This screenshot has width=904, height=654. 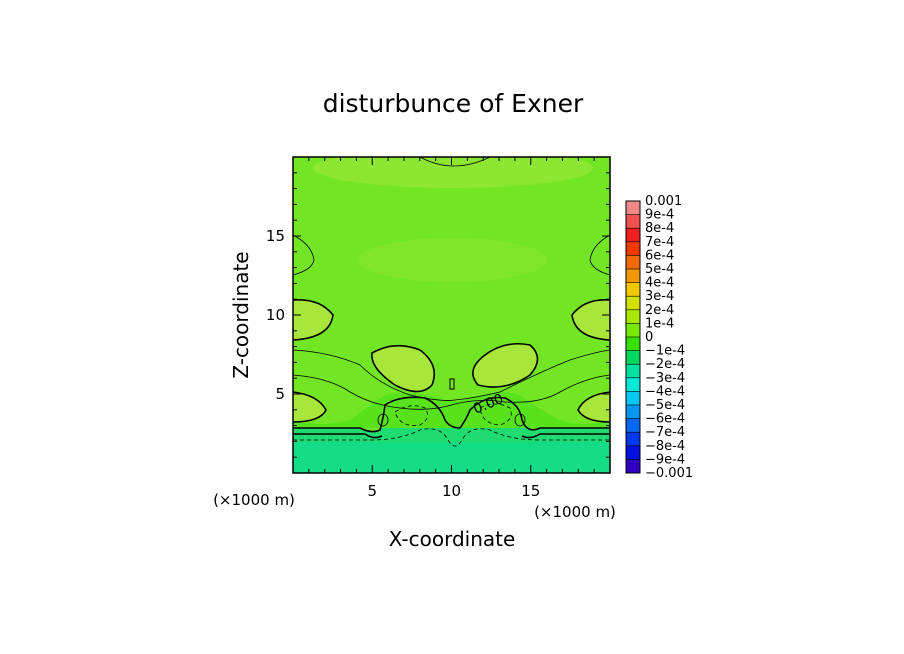 What do you see at coordinates (659, 283) in the screenshot?
I see `colorbar-label: 4e-4` at bounding box center [659, 283].